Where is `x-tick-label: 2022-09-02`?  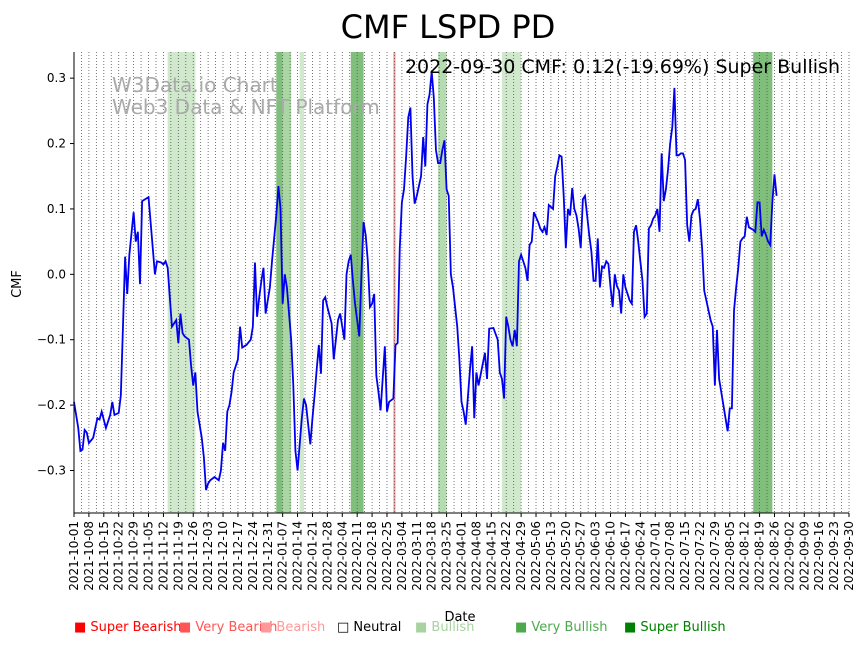
x-tick-label: 2022-09-02 is located at coordinates (789, 556).